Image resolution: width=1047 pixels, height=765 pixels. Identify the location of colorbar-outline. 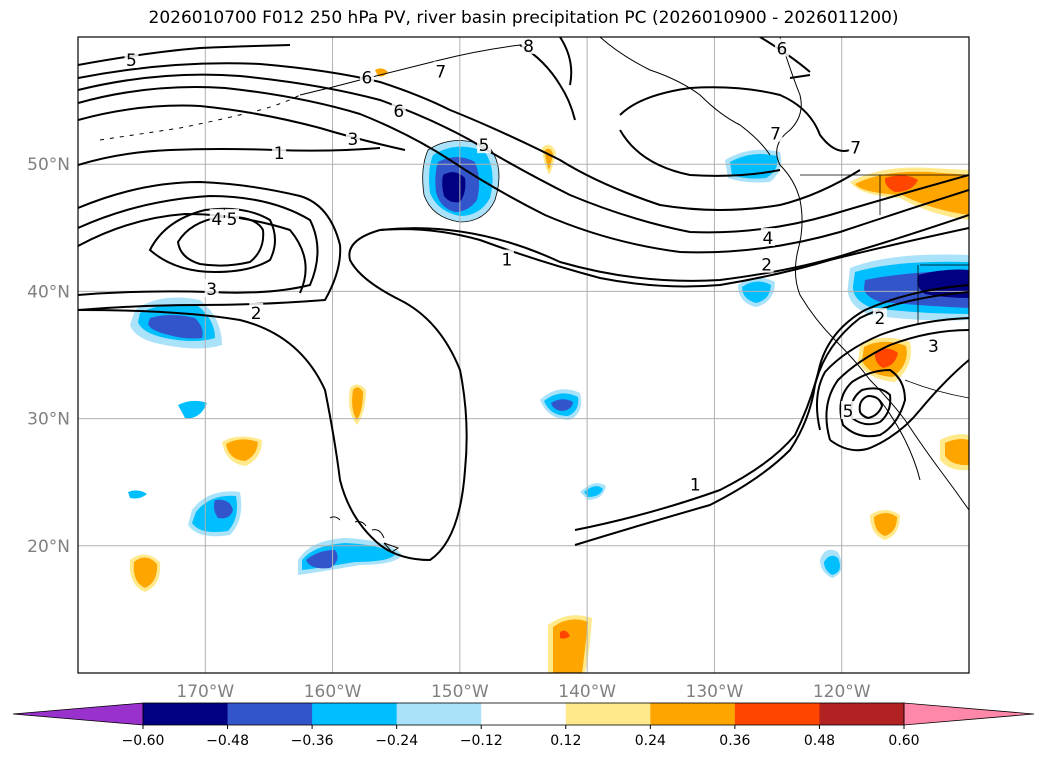
(523, 714).